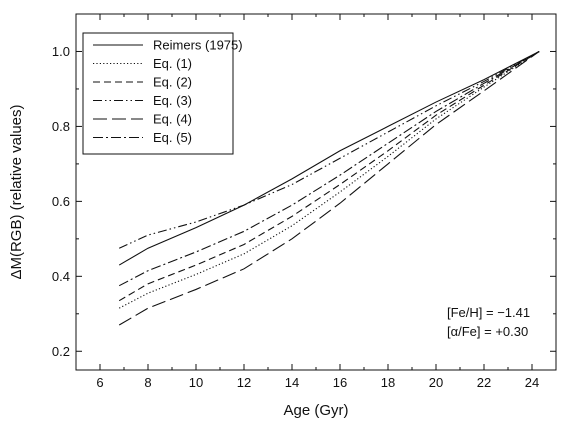  Describe the element at coordinates (61, 276) in the screenshot. I see `y-tick-label: 0.4` at that location.